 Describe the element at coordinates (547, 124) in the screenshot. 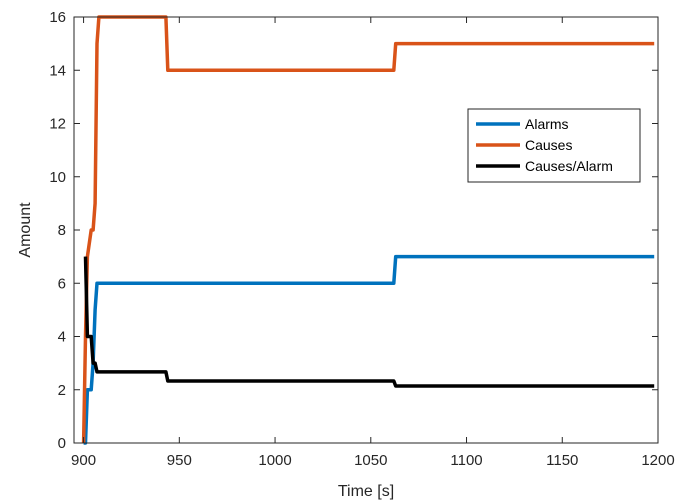

I see `legend-label-0: Alarms` at that location.